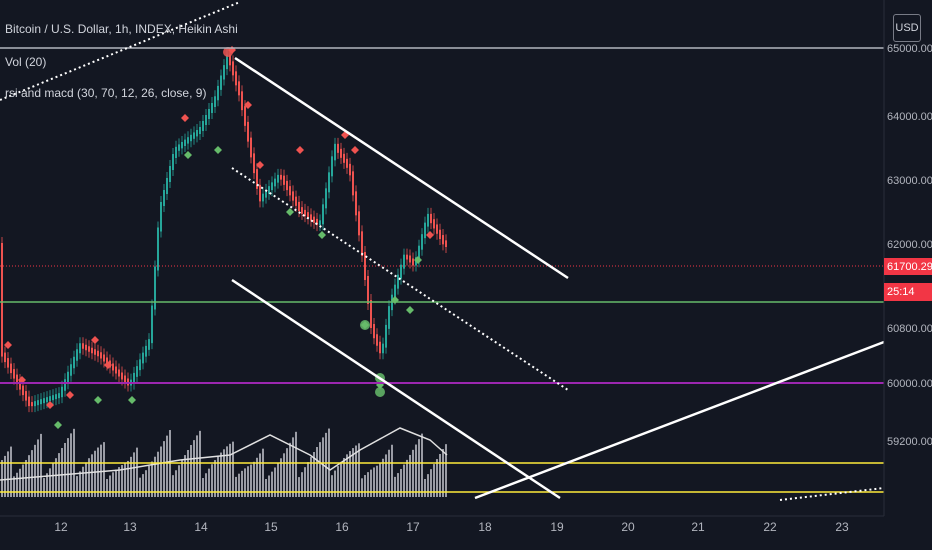 The height and width of the screenshot is (550, 932). I want to click on currency-button: USD, so click(907, 28).